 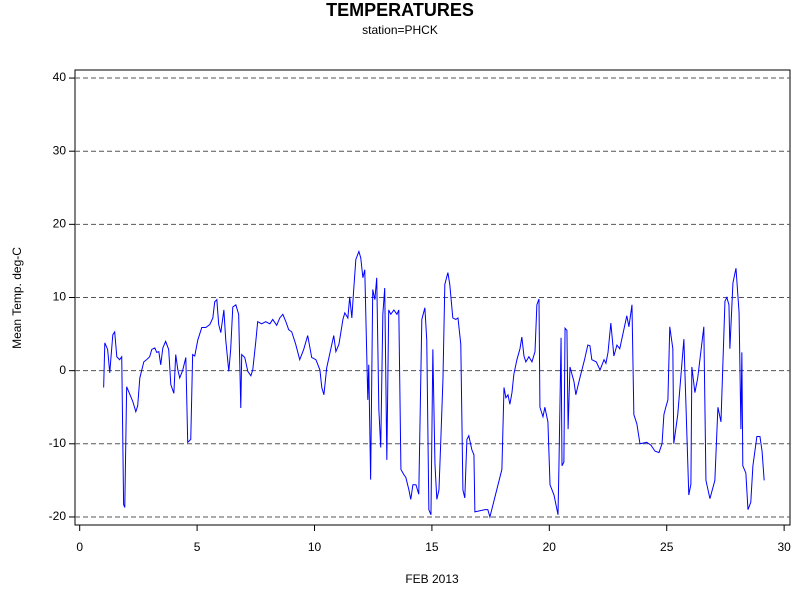 I want to click on x-tick-label: 20, so click(x=550, y=547).